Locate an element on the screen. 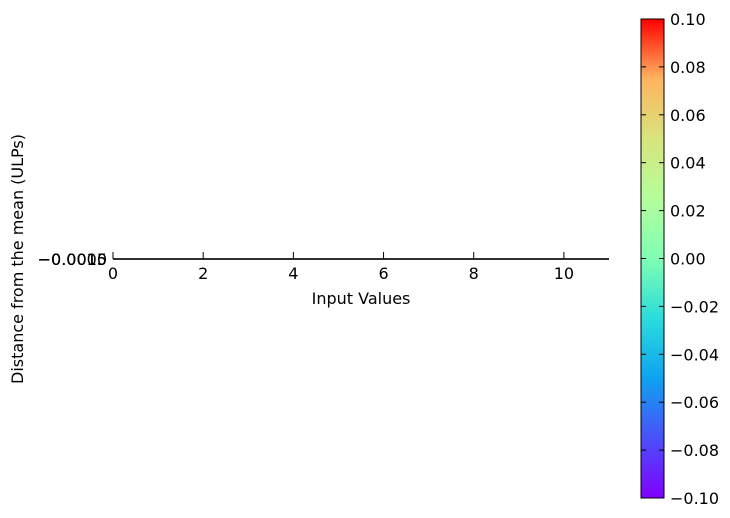 The height and width of the screenshot is (518, 730). x-axis-label: Input Values is located at coordinates (361, 298).